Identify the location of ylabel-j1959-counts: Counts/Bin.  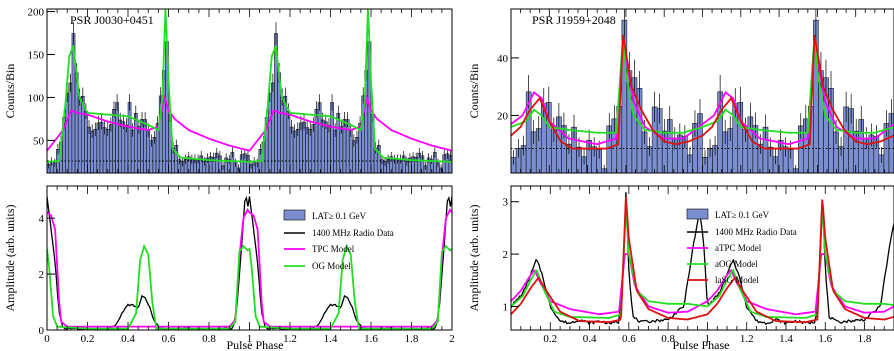
(474, 91).